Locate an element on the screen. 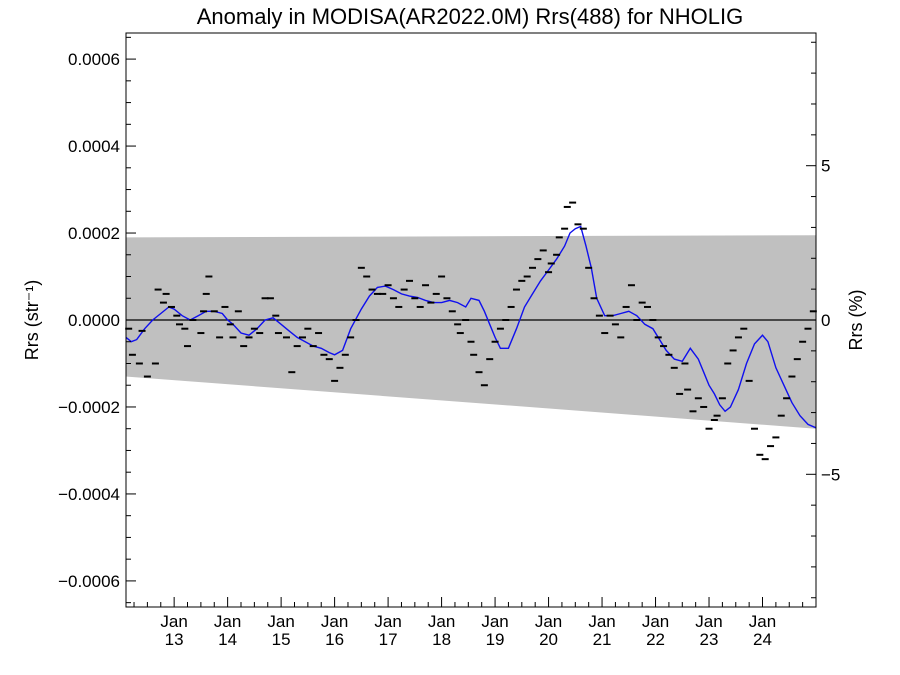 The width and height of the screenshot is (900, 675). x-tick-label-year: 19 is located at coordinates (495, 639).